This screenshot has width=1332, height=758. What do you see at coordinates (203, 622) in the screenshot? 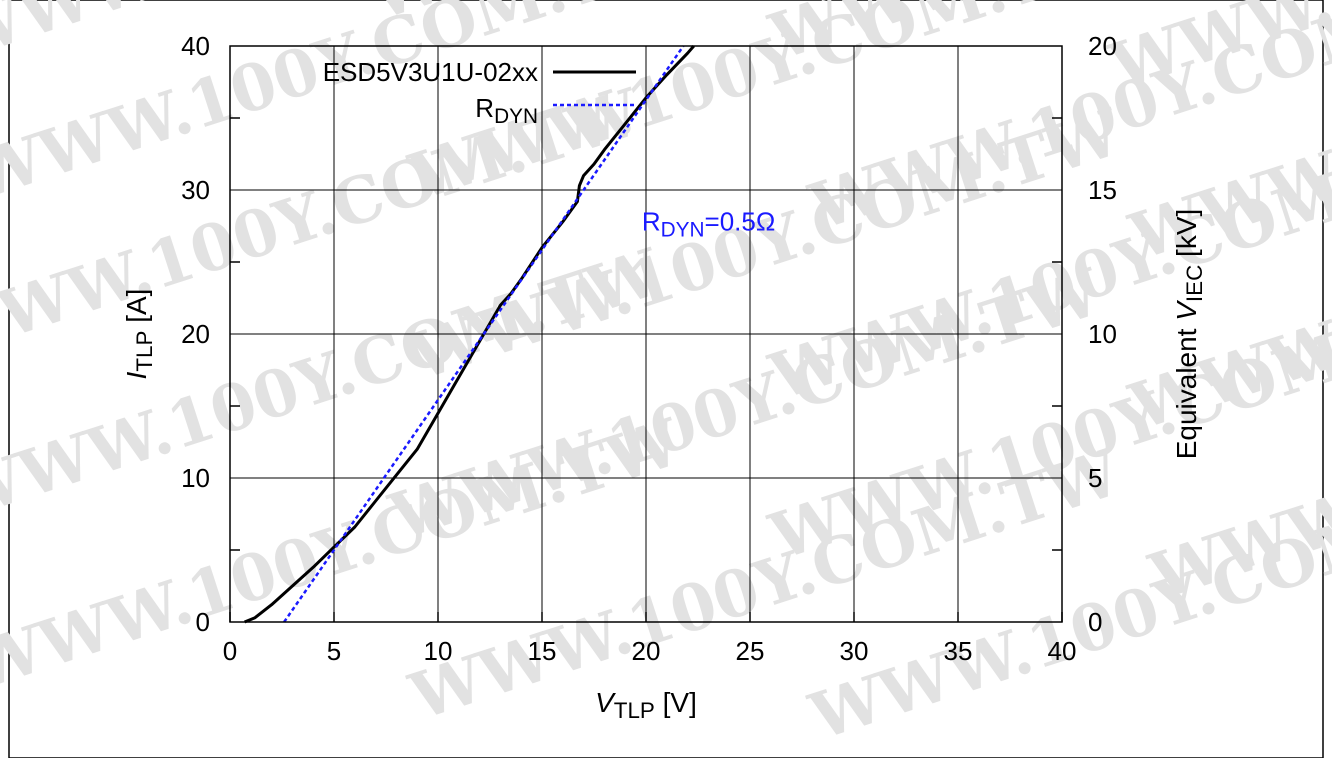
I see `y-tick-label: 0` at bounding box center [203, 622].